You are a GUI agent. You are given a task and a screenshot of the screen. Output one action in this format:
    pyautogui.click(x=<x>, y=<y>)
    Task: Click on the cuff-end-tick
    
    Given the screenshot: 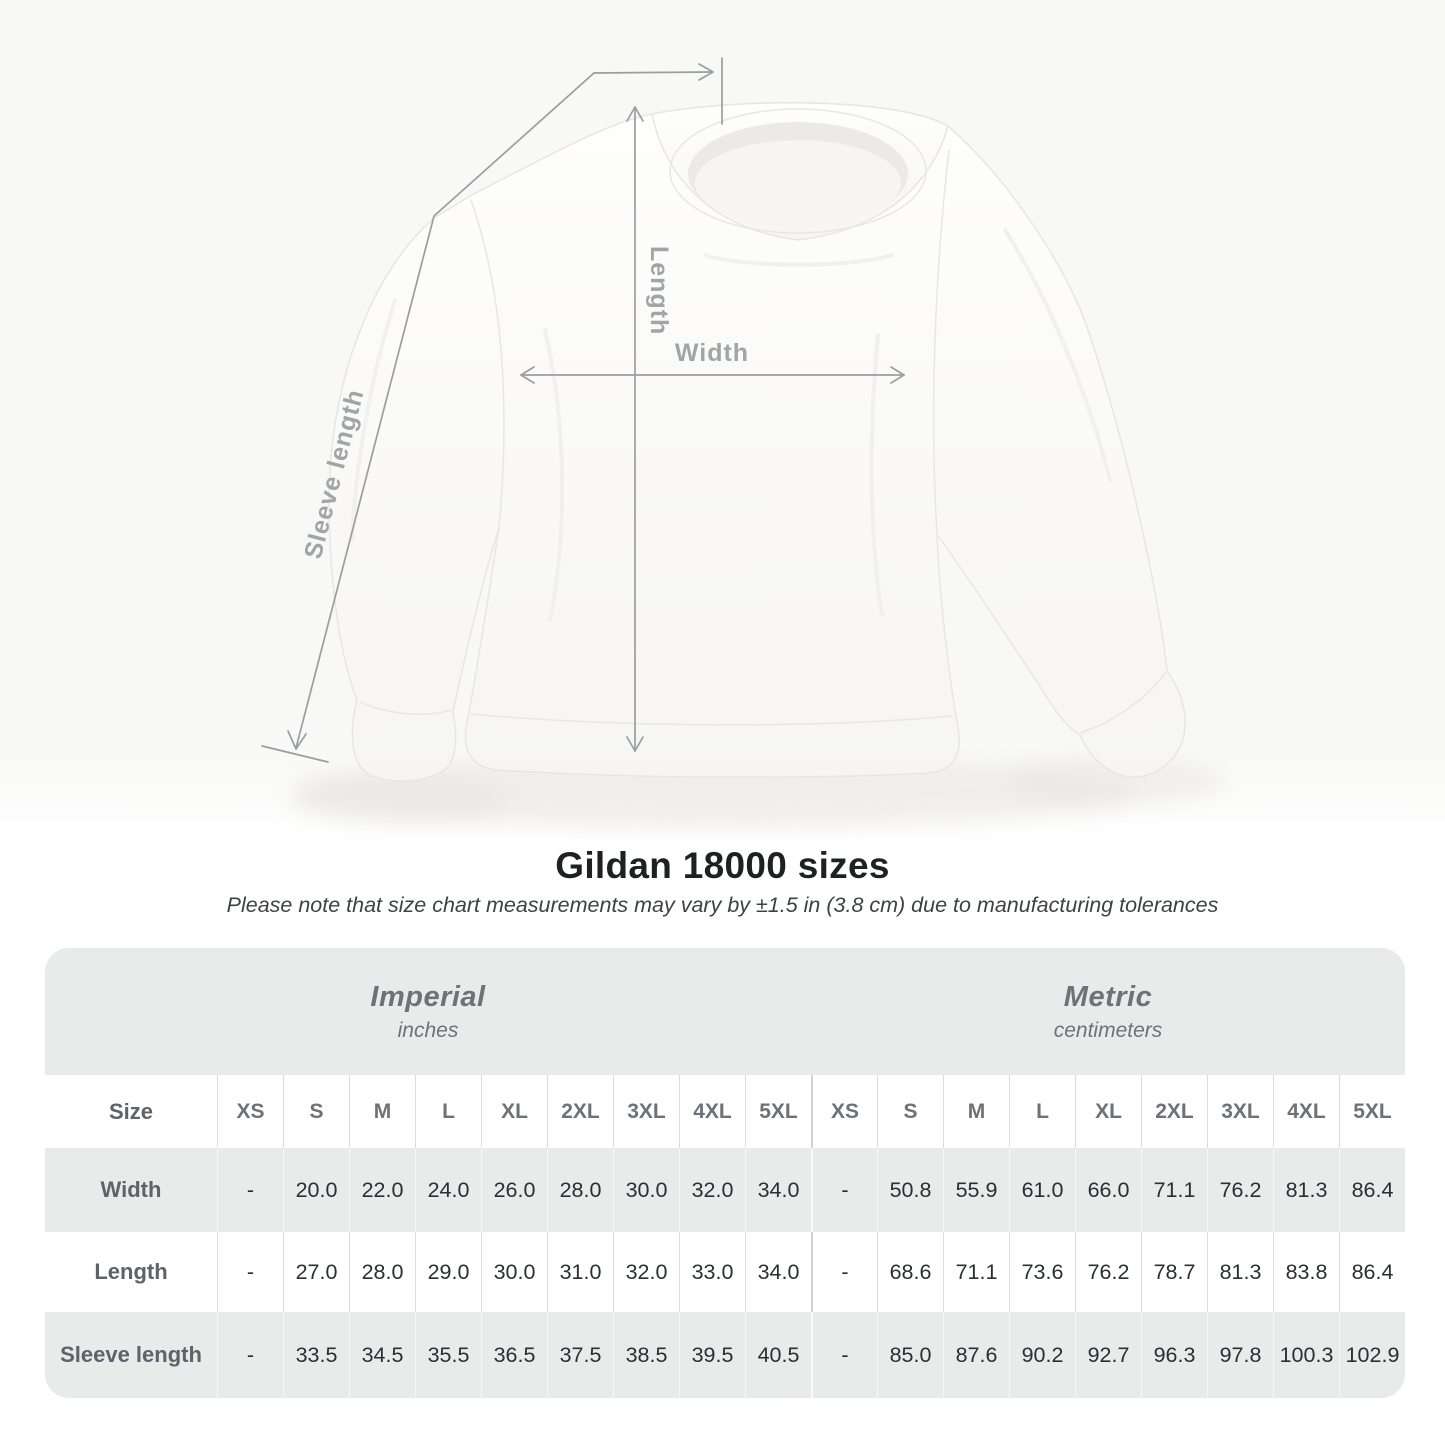 What is the action you would take?
    pyautogui.click(x=295, y=754)
    